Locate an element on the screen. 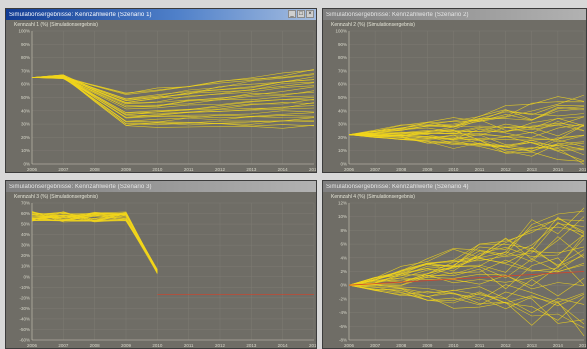 The width and height of the screenshot is (587, 349). minimize-button: _ is located at coordinates (292, 14).